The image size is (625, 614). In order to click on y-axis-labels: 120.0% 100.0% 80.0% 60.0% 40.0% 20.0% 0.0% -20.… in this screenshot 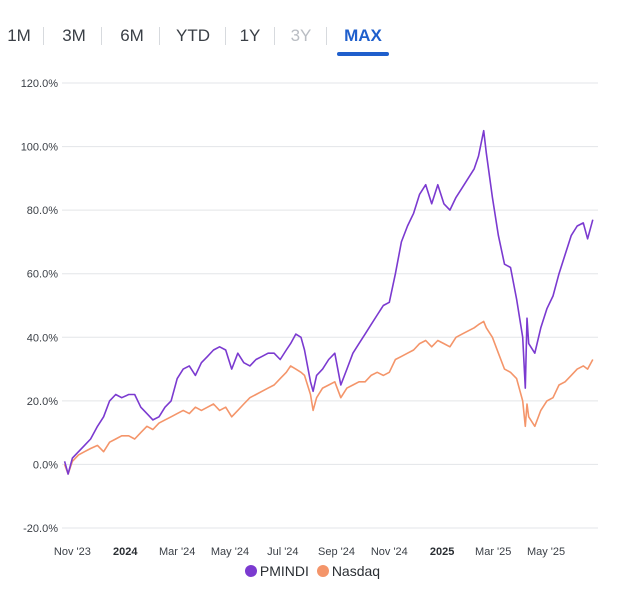, I will do `click(40, 306)`.